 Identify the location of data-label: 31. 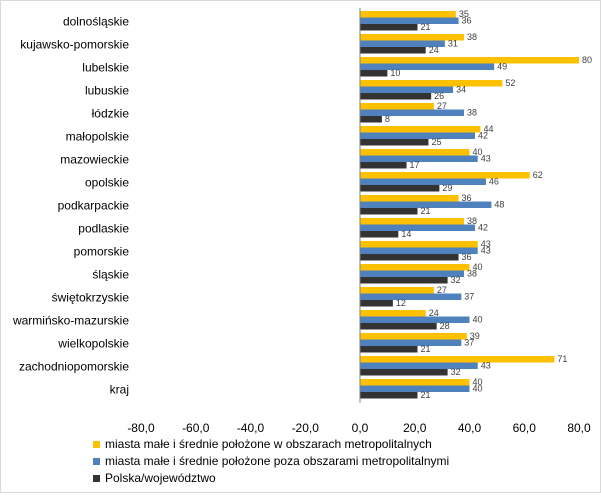
(453, 44).